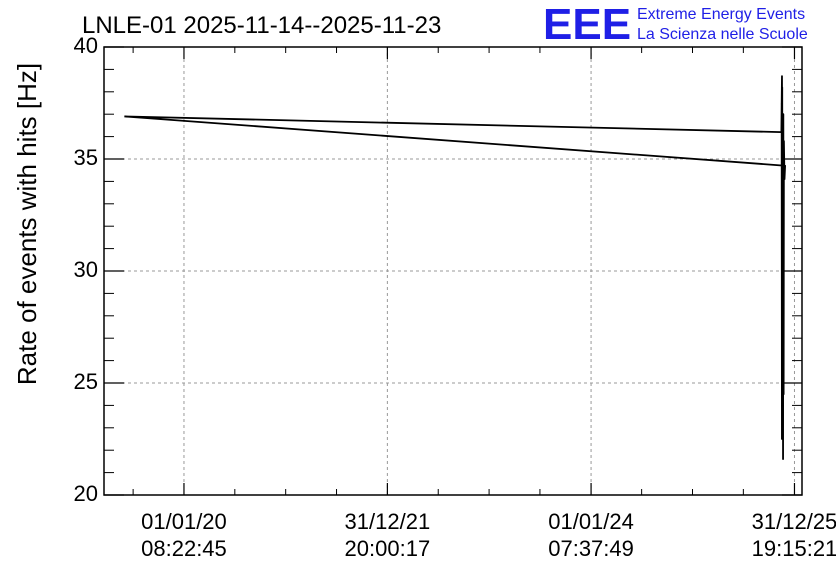 This screenshot has height=572, width=836. What do you see at coordinates (591, 548) in the screenshot?
I see `x-tick-label-time: 07:37:49` at bounding box center [591, 548].